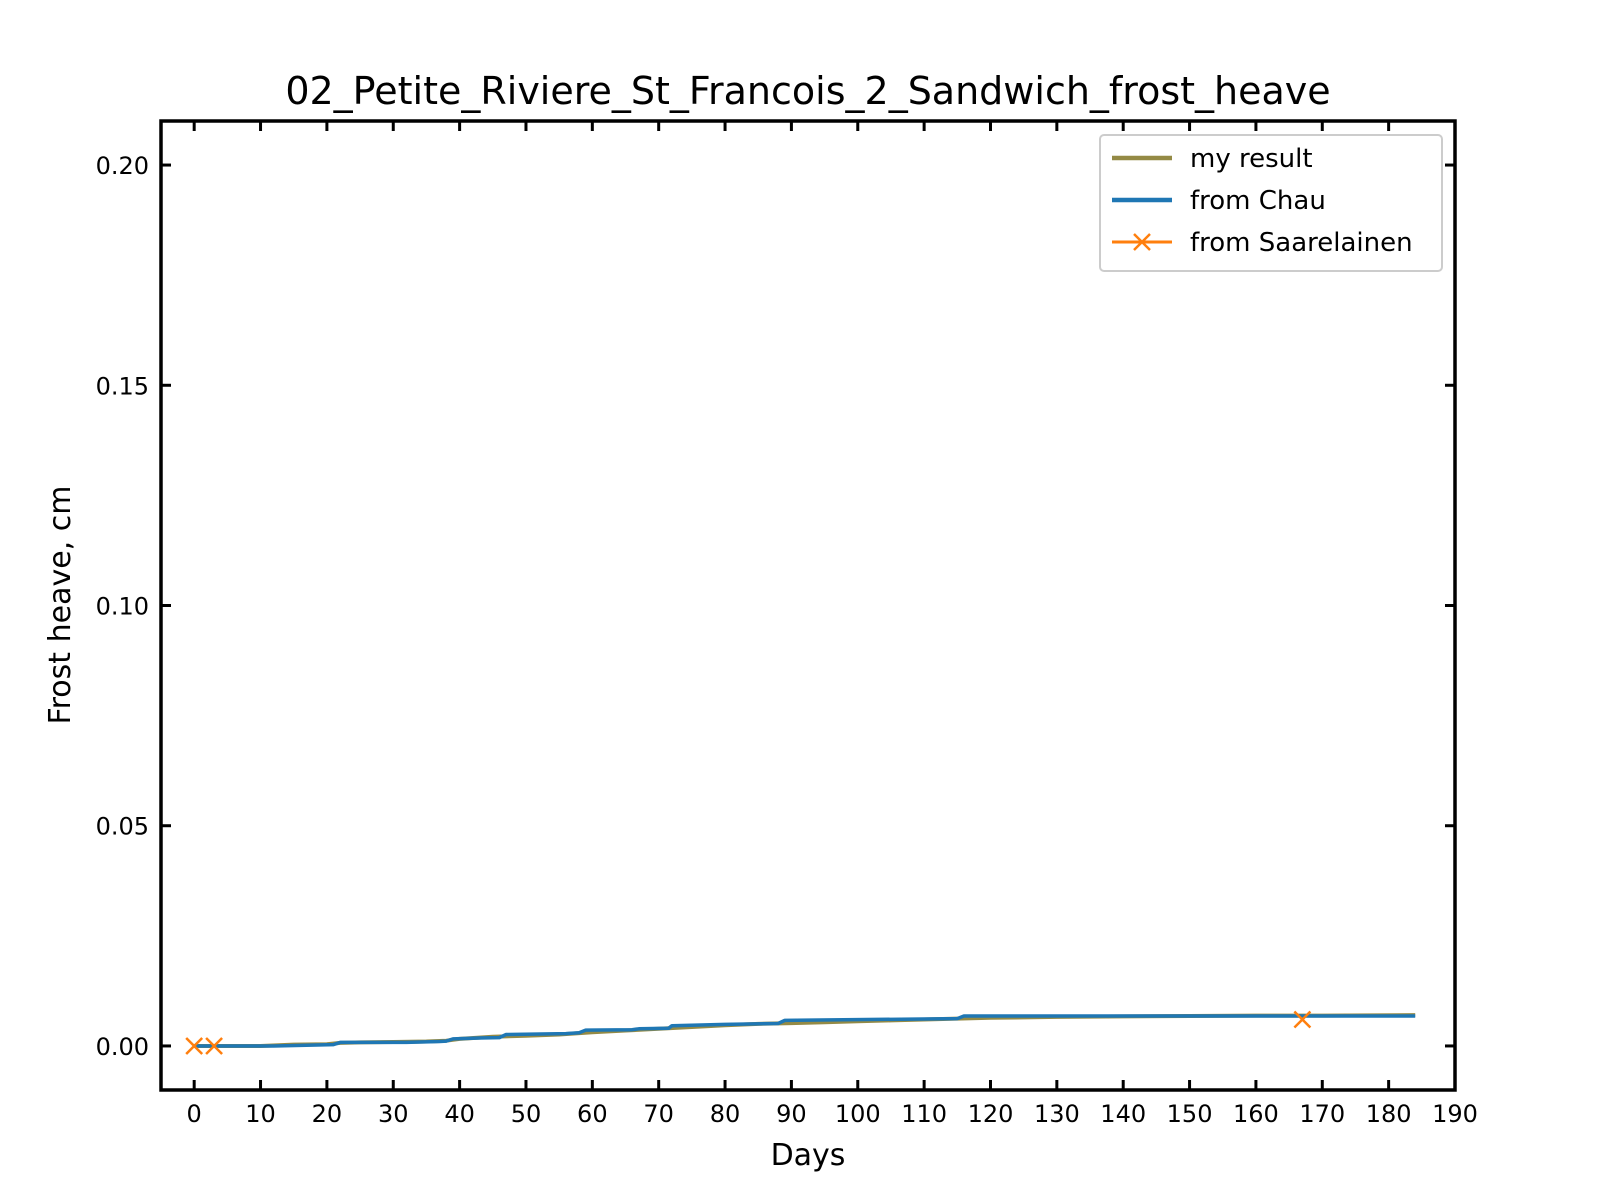  I want to click on x-tick-label: 70, so click(658, 1114).